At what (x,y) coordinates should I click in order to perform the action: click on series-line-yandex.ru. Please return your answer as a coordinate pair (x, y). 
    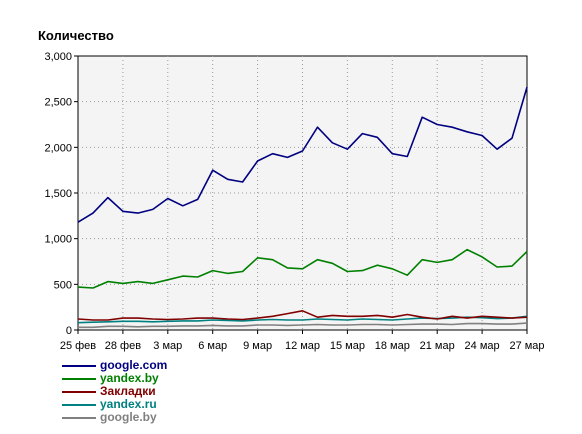
    Looking at the image, I should click on (302, 319).